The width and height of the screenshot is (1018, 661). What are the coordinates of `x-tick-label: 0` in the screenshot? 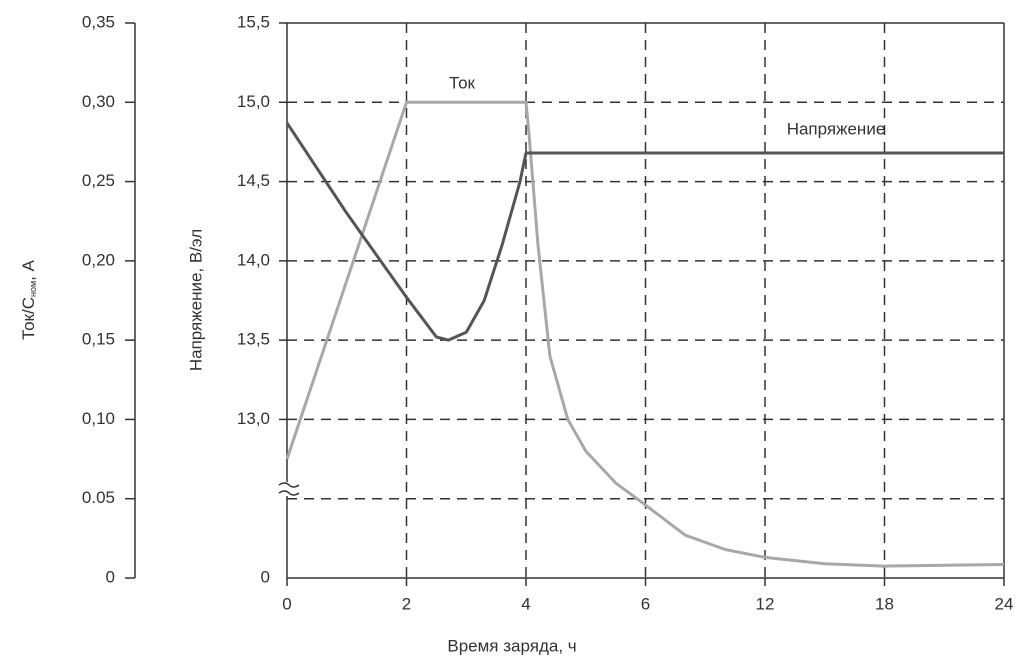 It's located at (286, 603).